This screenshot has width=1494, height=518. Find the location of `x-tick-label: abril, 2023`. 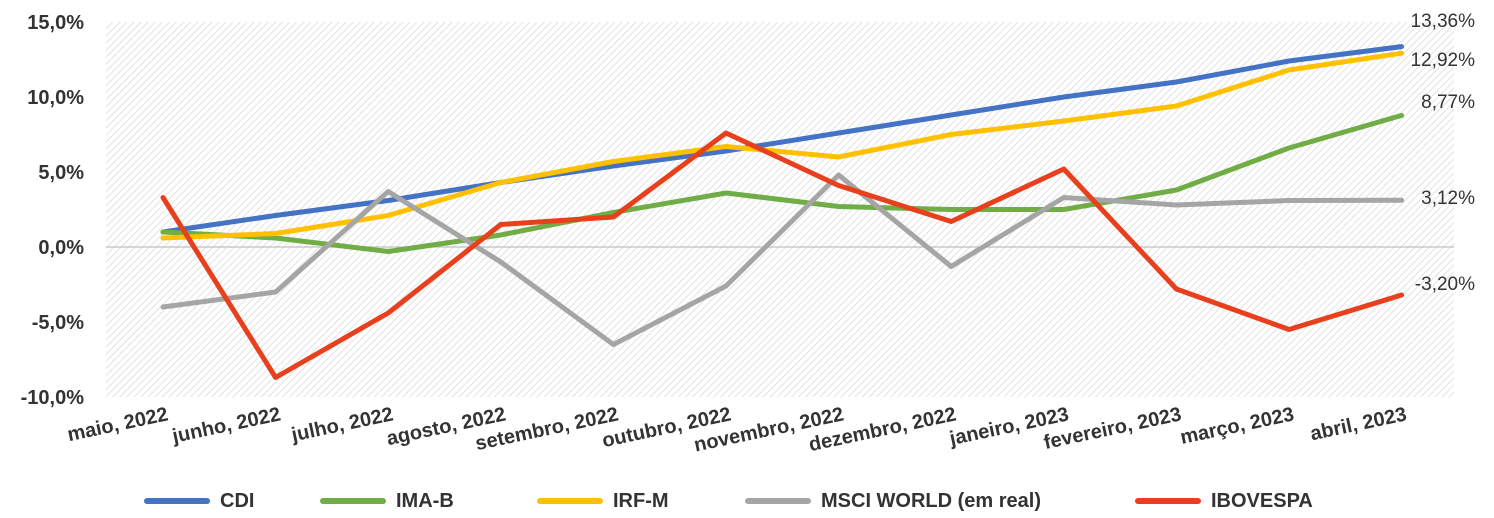

x-tick-label: abril, 2023 is located at coordinates (1358, 424).